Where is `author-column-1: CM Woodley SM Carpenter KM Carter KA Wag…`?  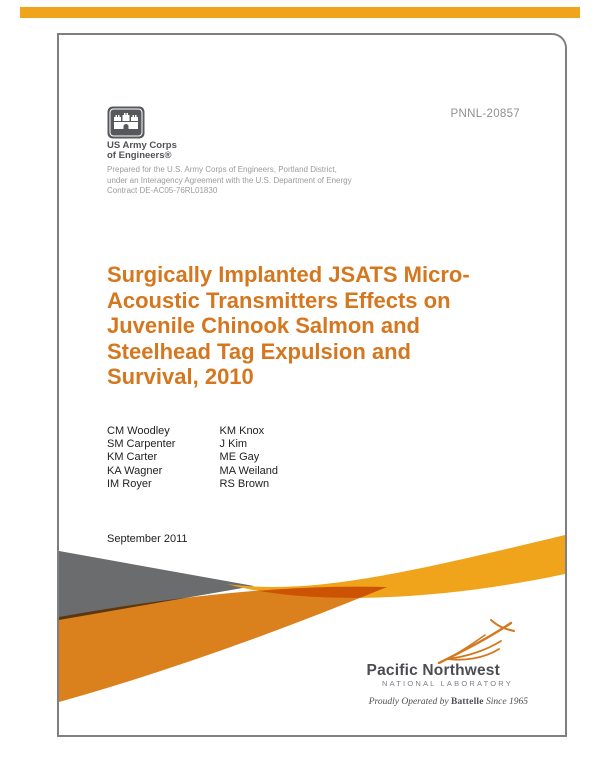 author-column-1: CM Woodley SM Carpenter KM Carter KA Wag… is located at coordinates (141, 458).